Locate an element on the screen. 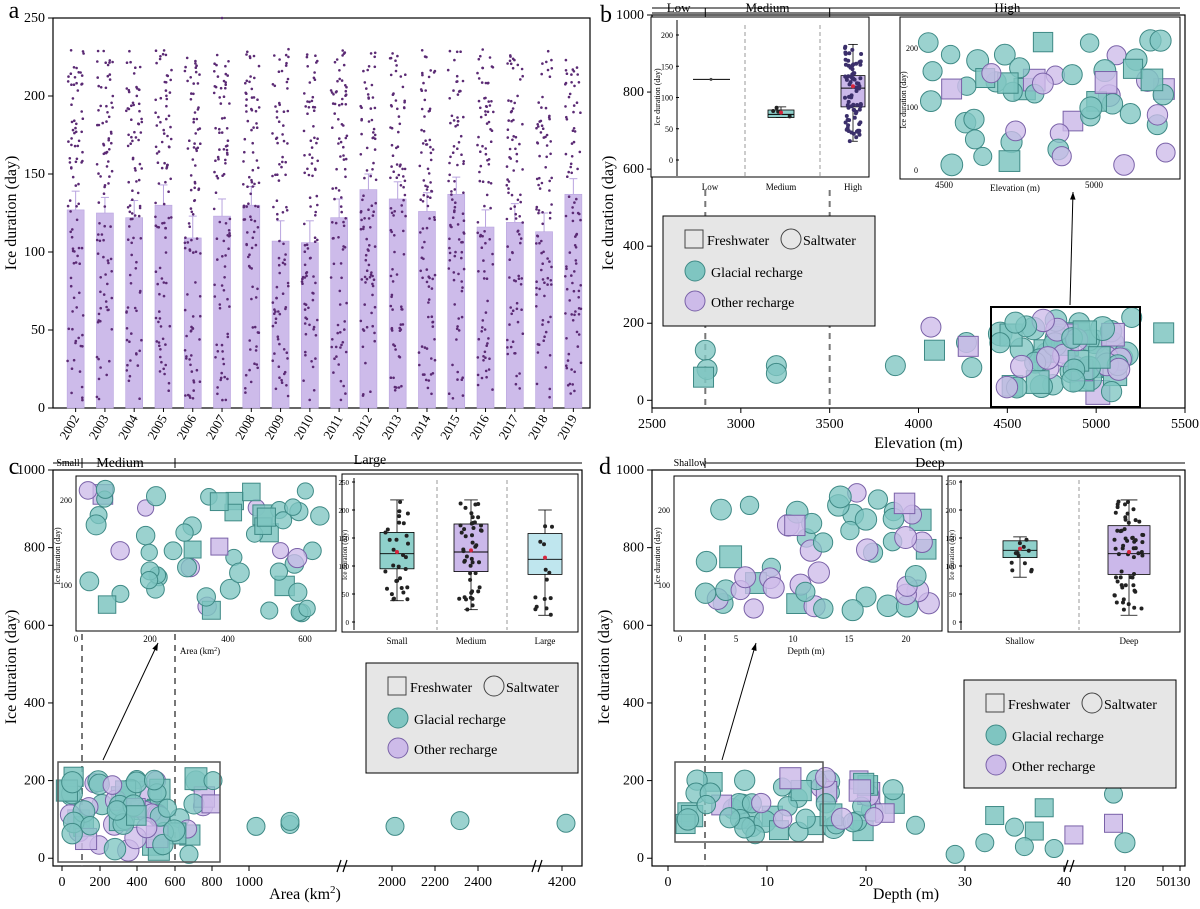  group-label: Deep is located at coordinates (930, 463).